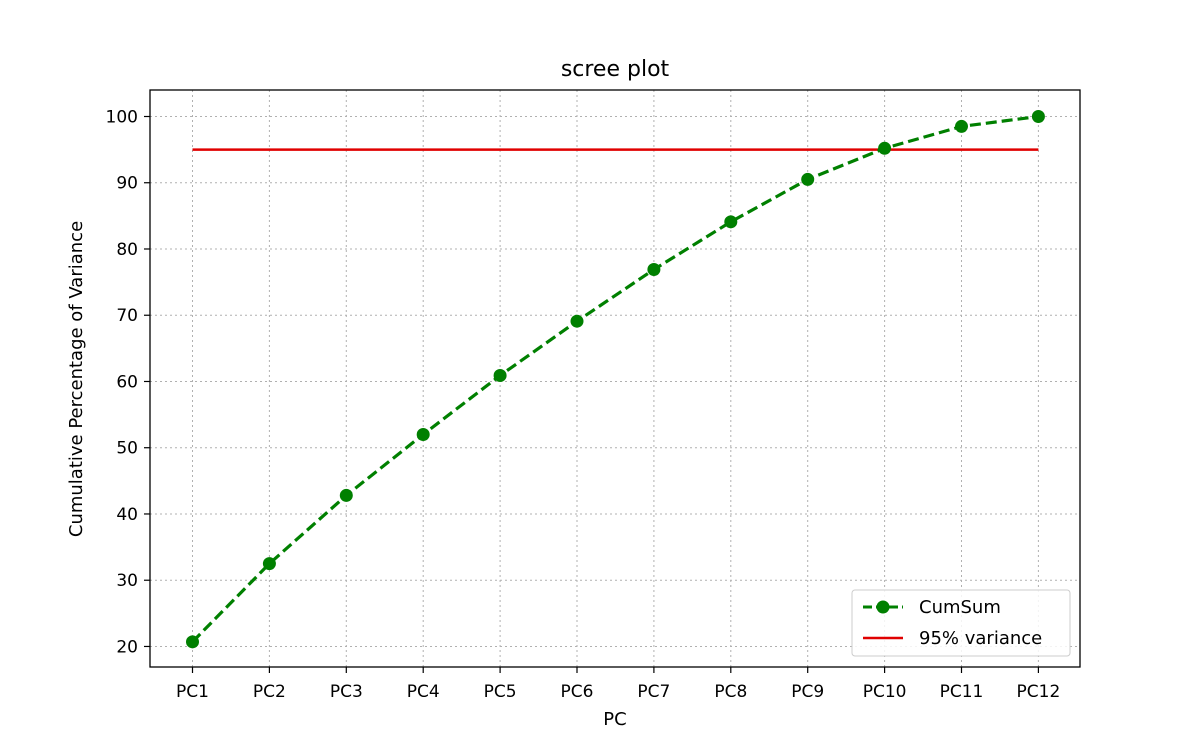 This screenshot has width=1200, height=750. What do you see at coordinates (615, 69) in the screenshot?
I see `chart-title: scree plot` at bounding box center [615, 69].